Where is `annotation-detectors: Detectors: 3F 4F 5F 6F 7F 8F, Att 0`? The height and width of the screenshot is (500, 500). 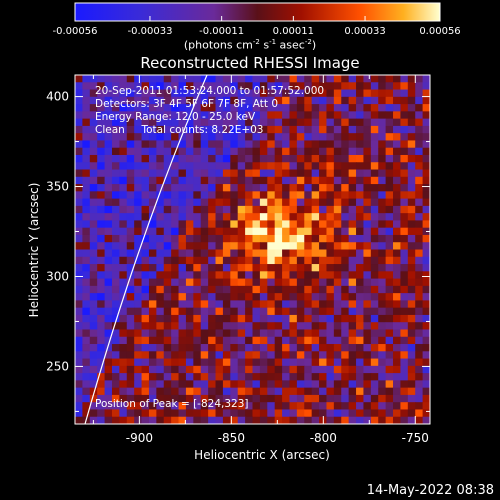
annotation-detectors: Detectors: 3F 4F 5F 6F 7F 8F, Att 0 is located at coordinates (186, 104).